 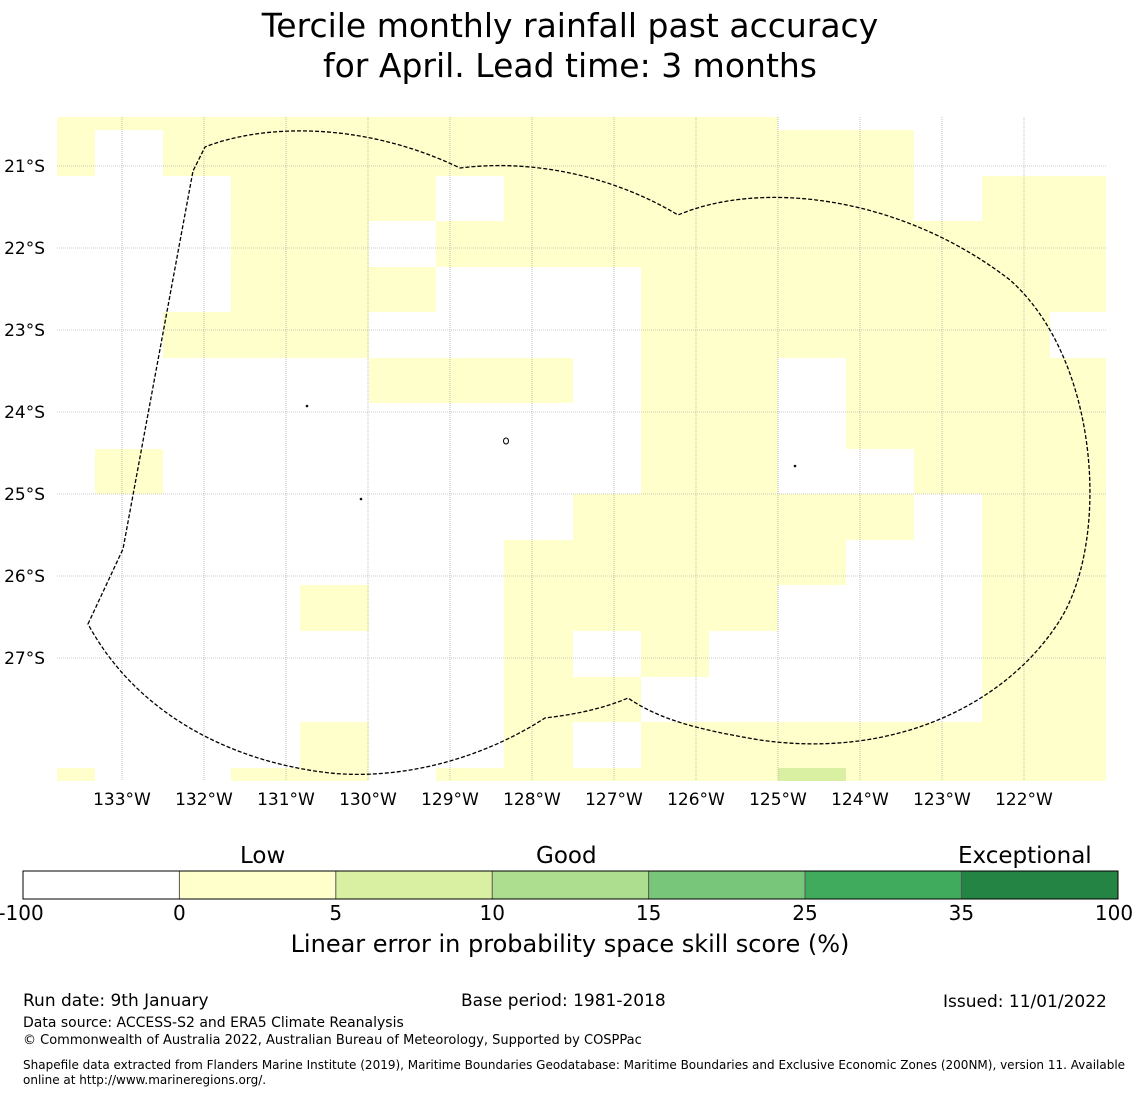 What do you see at coordinates (24, 167) in the screenshot?
I see `lat-label: 21°S` at bounding box center [24, 167].